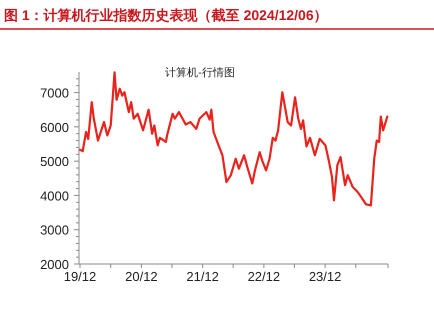 The height and width of the screenshot is (332, 434). What do you see at coordinates (166, 15) in the screenshot?
I see `chart-title: 图 1：计算机行业指数历史表现（截至 2024/12/06）` at bounding box center [166, 15].